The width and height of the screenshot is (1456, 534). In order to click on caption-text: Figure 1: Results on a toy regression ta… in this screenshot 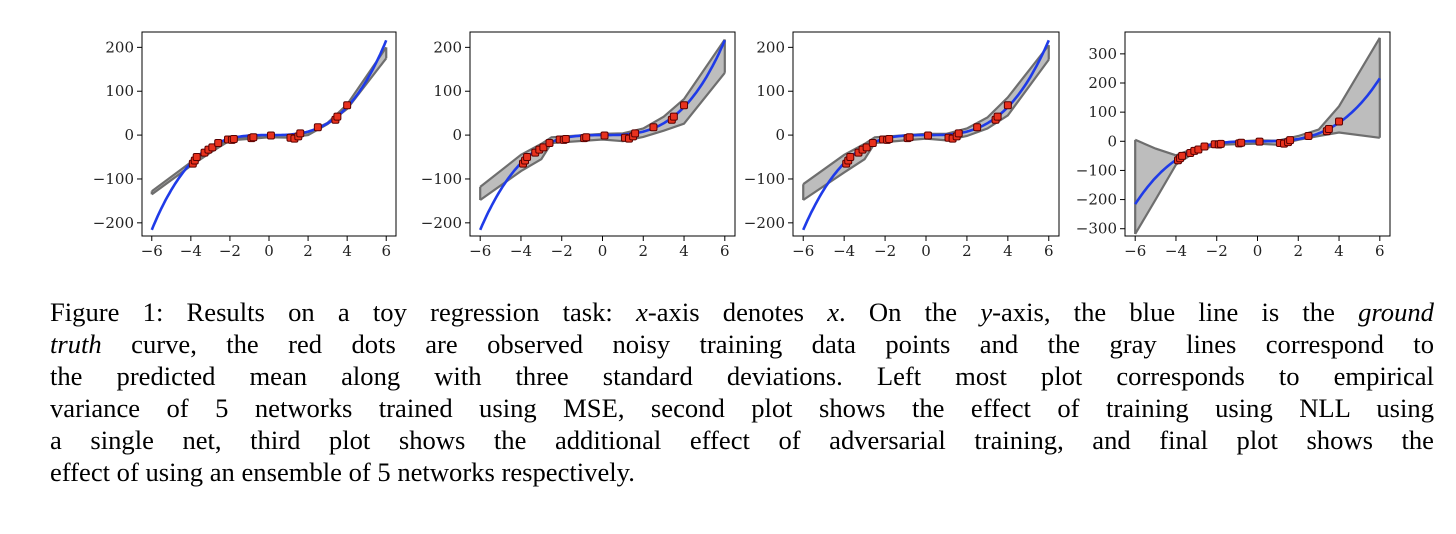, I will do `click(343, 312)`.